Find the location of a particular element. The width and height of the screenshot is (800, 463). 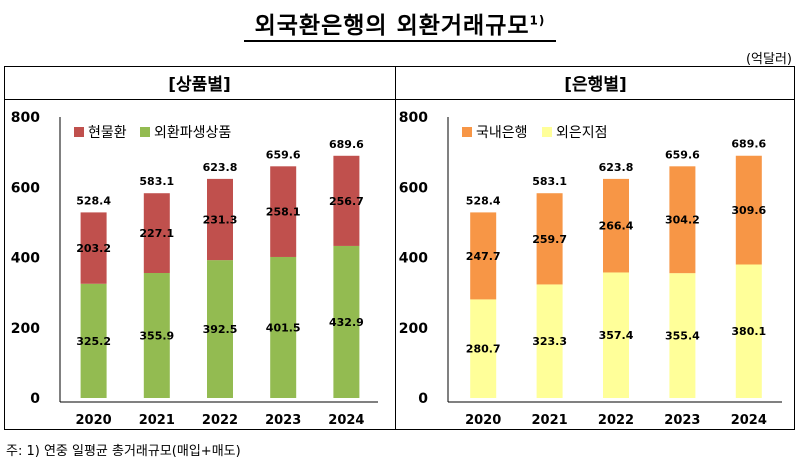

bank-x-tick-label: 2022 is located at coordinates (616, 420).